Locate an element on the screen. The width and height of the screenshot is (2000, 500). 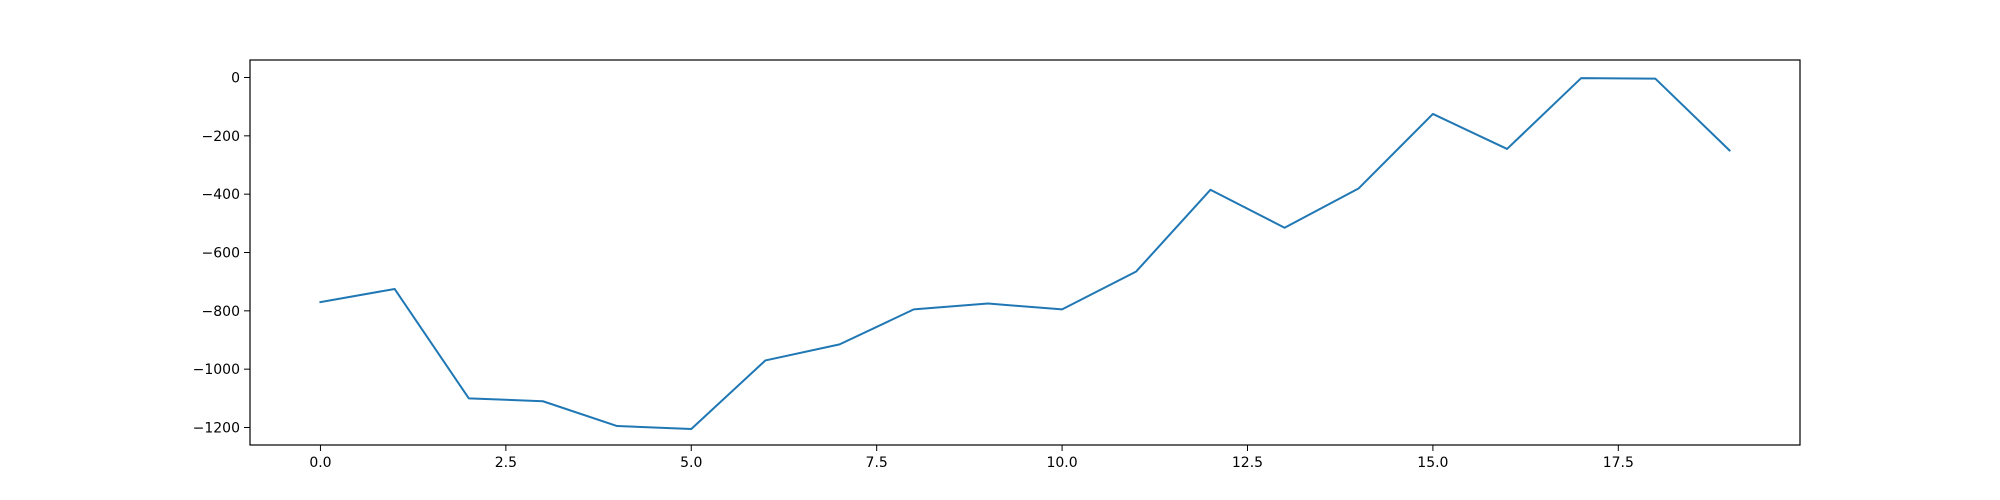
x-tick-label: 7.5 is located at coordinates (877, 463).